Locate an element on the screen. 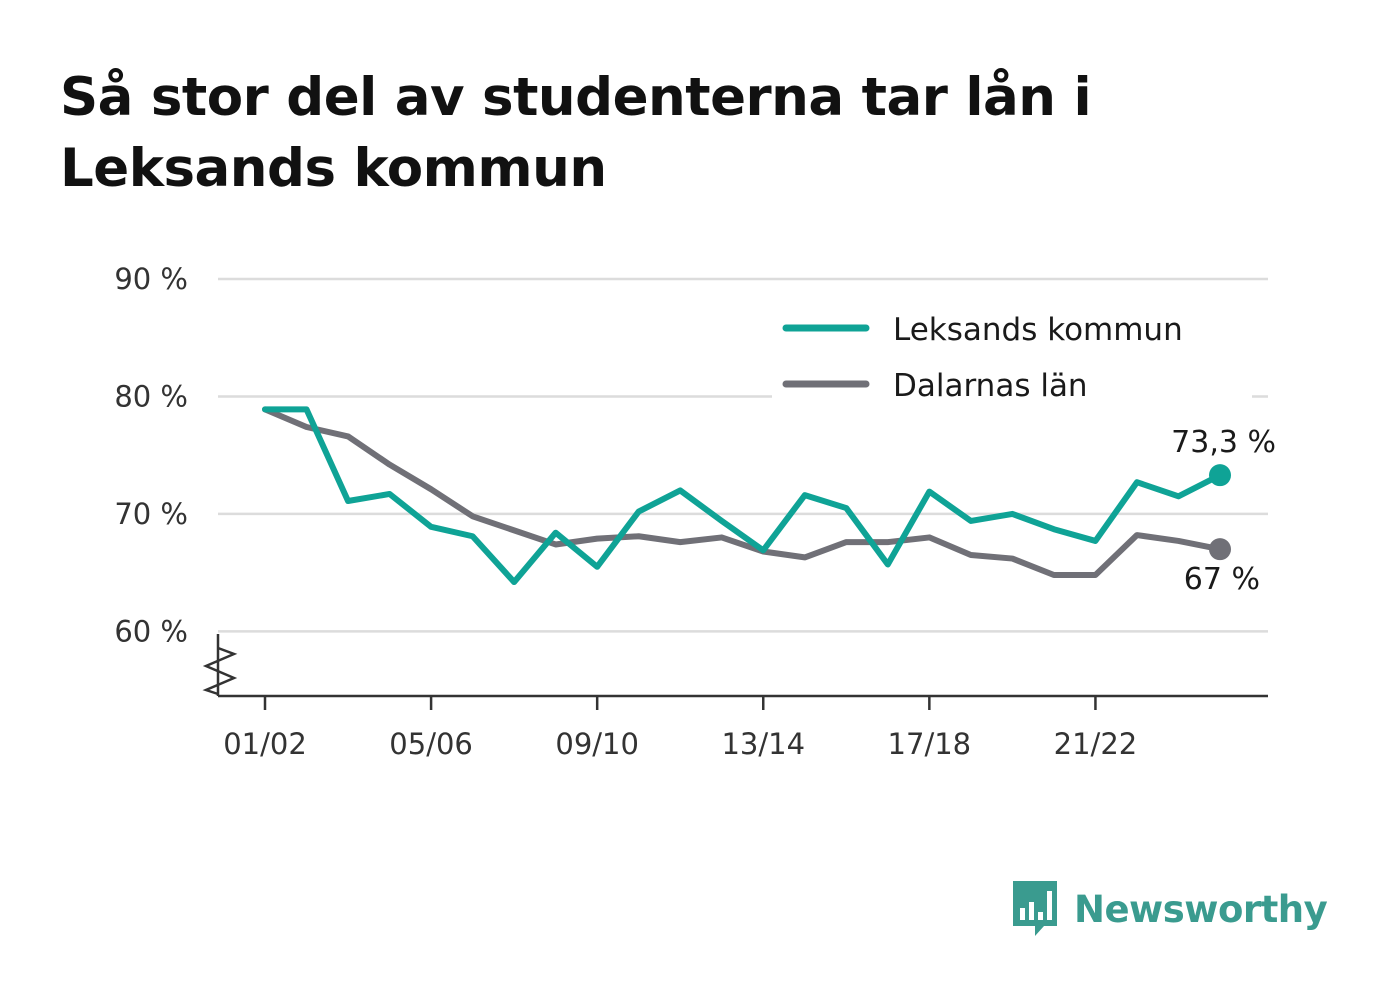 Image resolution: width=1382 pixels, height=999 pixels. end-labels: 73,3 % 67 % is located at coordinates (1223, 511).